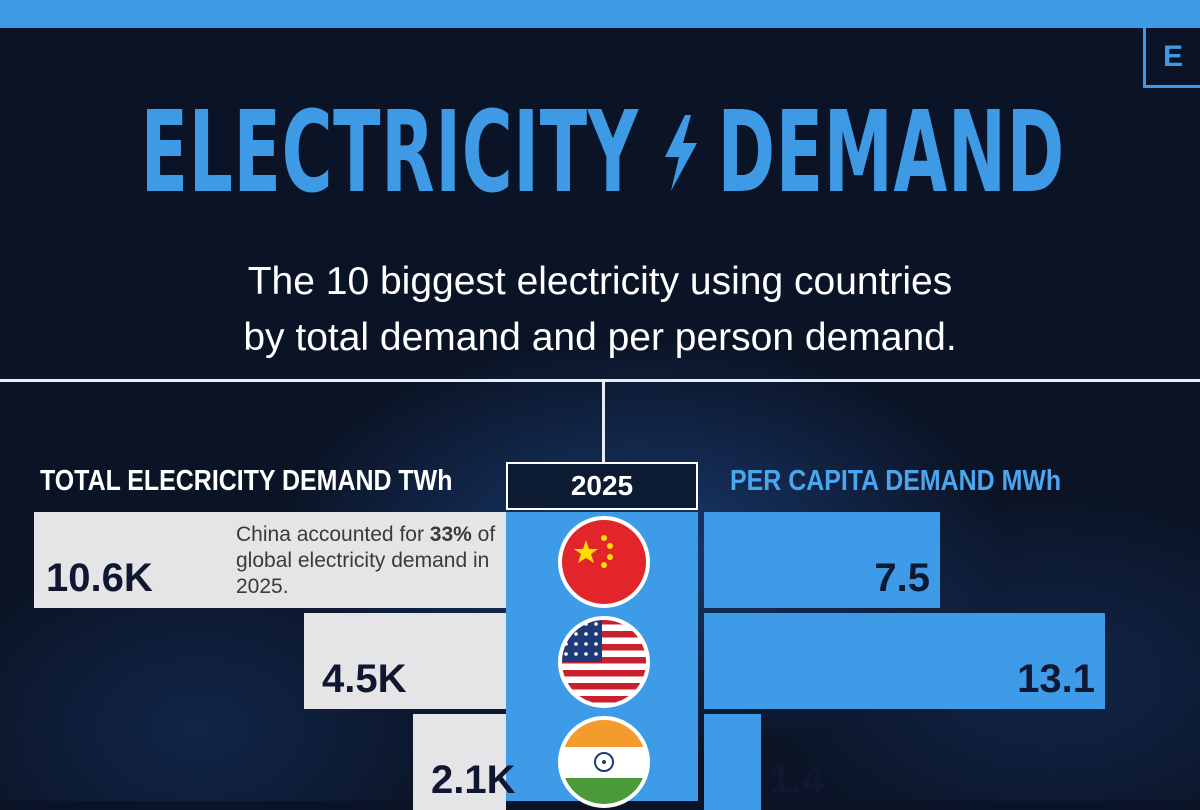 This screenshot has height=810, width=1200. I want to click on total-demand-bar-united-states, so click(405, 661).